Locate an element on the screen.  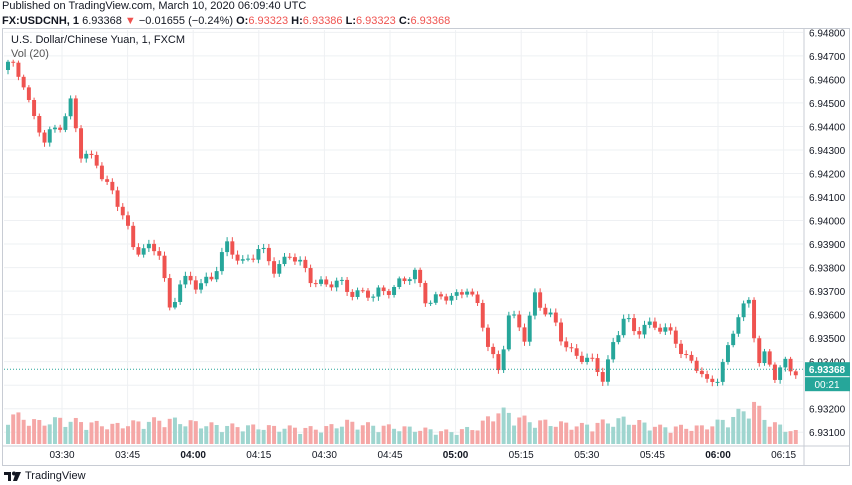
x-tick-label: 05:30 is located at coordinates (586, 455).